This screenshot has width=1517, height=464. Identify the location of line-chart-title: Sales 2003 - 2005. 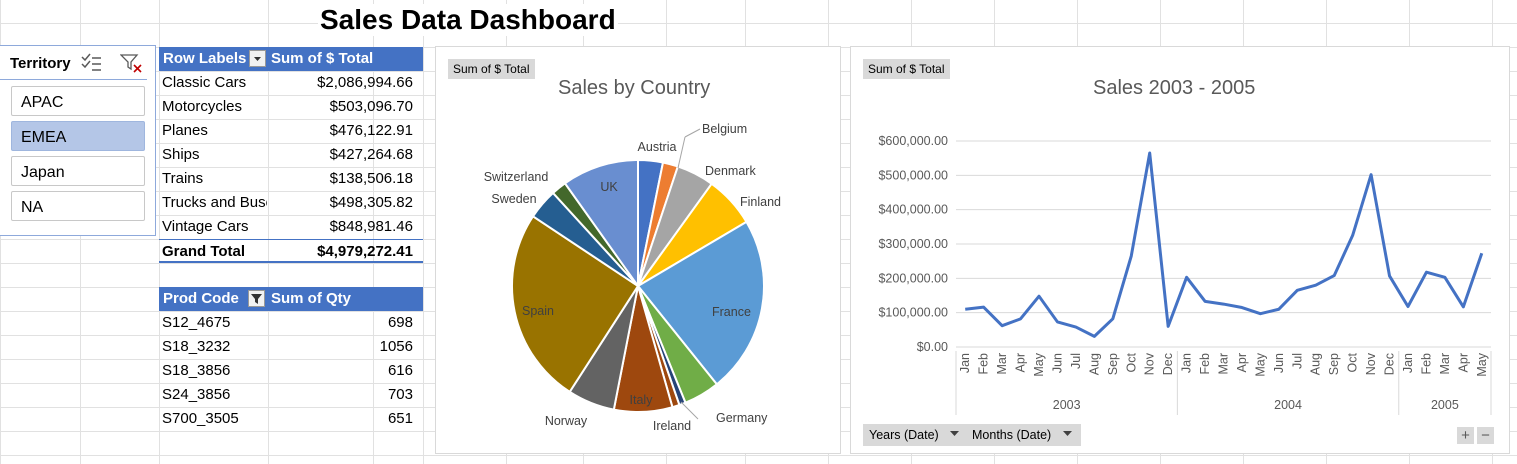
(1174, 88).